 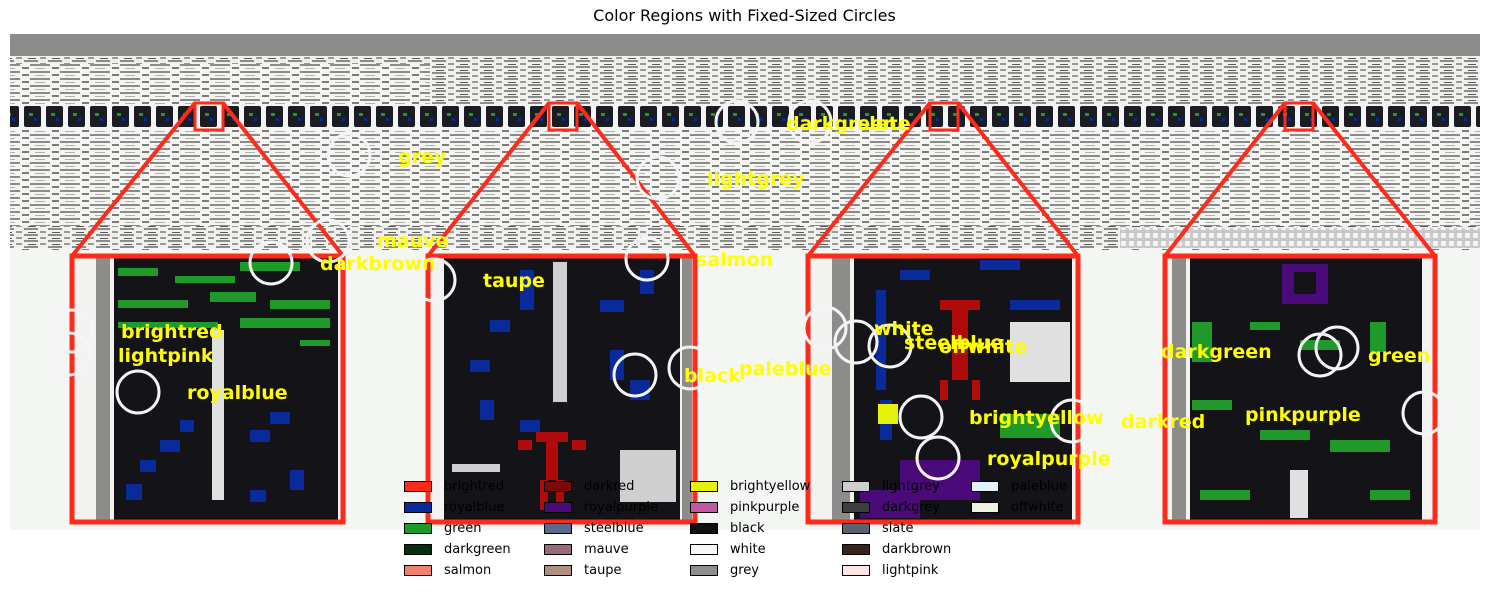 What do you see at coordinates (1039, 486) in the screenshot?
I see `legend-label: paleblue` at bounding box center [1039, 486].